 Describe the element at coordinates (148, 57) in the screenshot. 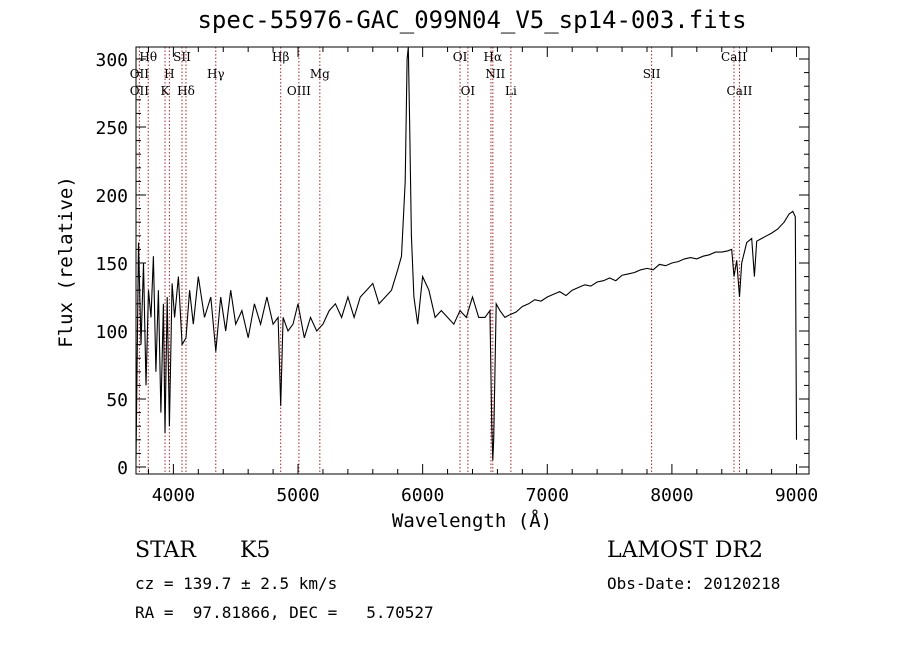

I see `line-annotation: Hθ` at that location.